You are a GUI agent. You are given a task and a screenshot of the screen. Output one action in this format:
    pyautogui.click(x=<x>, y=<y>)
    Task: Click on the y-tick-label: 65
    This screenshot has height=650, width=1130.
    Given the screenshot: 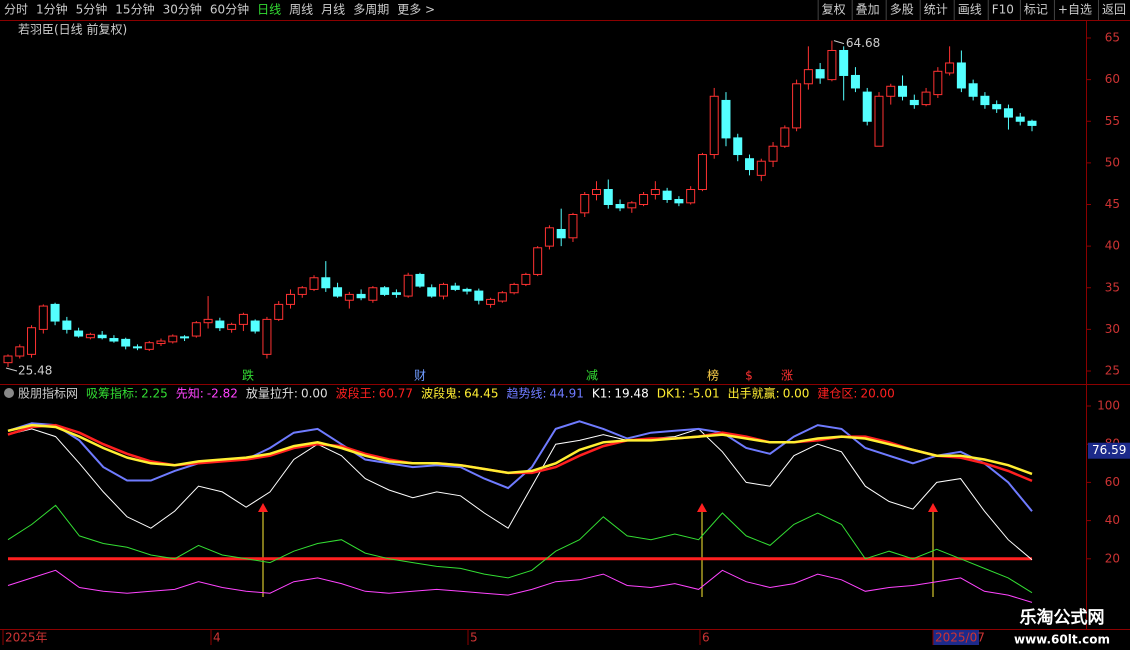 What is the action you would take?
    pyautogui.click(x=1112, y=38)
    